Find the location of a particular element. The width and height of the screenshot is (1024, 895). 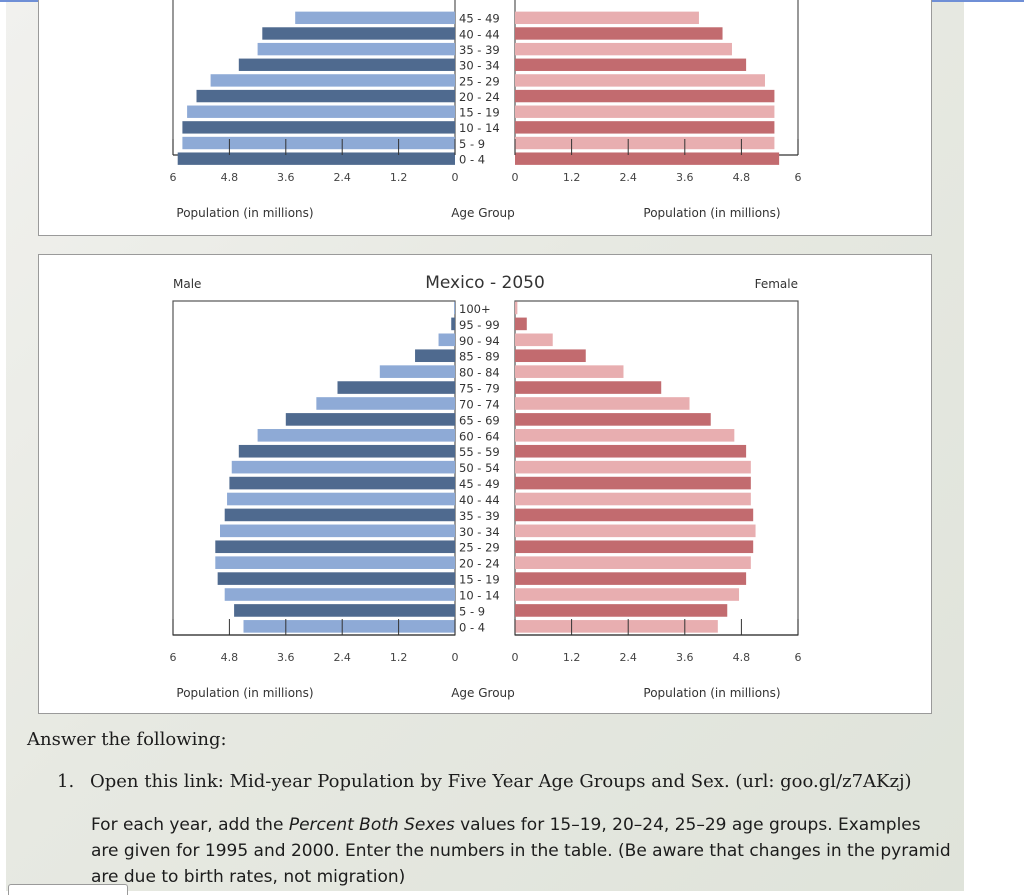

age-group-label: 35 - 39 is located at coordinates (479, 50).